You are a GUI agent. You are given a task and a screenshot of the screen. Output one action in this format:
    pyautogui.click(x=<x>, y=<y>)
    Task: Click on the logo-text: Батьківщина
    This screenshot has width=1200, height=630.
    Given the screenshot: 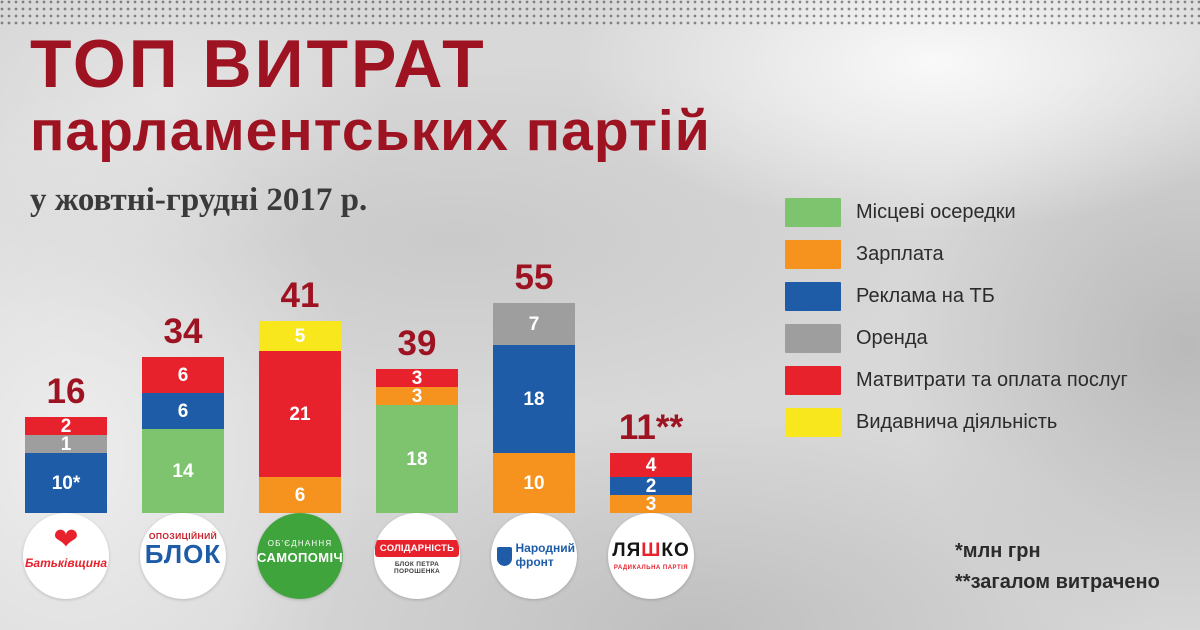 What is the action you would take?
    pyautogui.click(x=66, y=563)
    